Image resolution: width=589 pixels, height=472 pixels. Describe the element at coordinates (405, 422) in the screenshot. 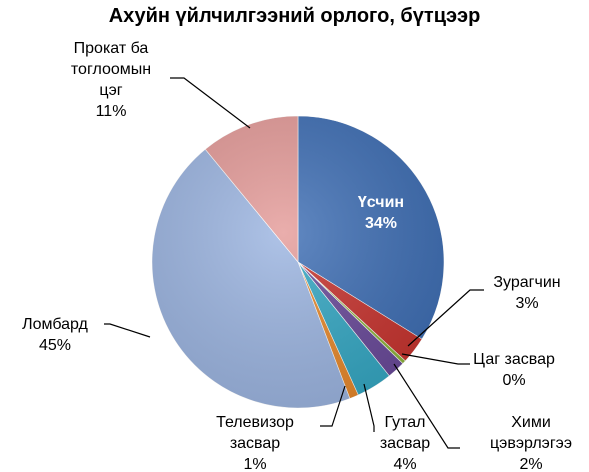

I see `slice-label-line: Гутал` at that location.